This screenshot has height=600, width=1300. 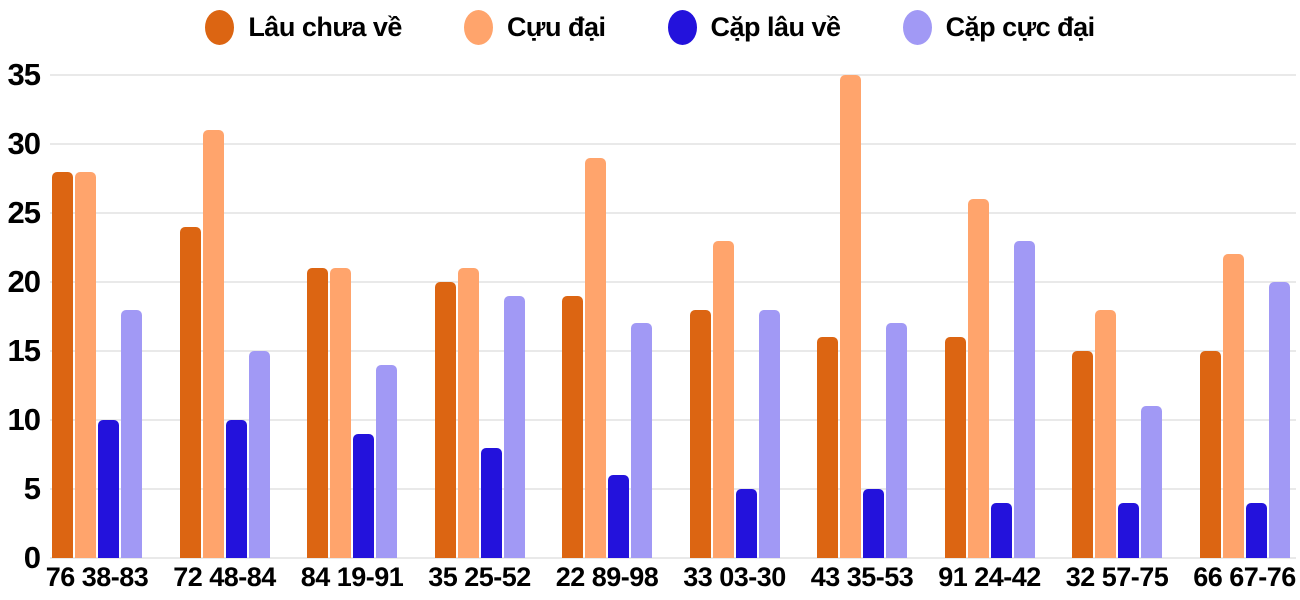 What do you see at coordinates (1020, 26) in the screenshot?
I see `legend-series-4-label: Cặp cực đại` at bounding box center [1020, 26].